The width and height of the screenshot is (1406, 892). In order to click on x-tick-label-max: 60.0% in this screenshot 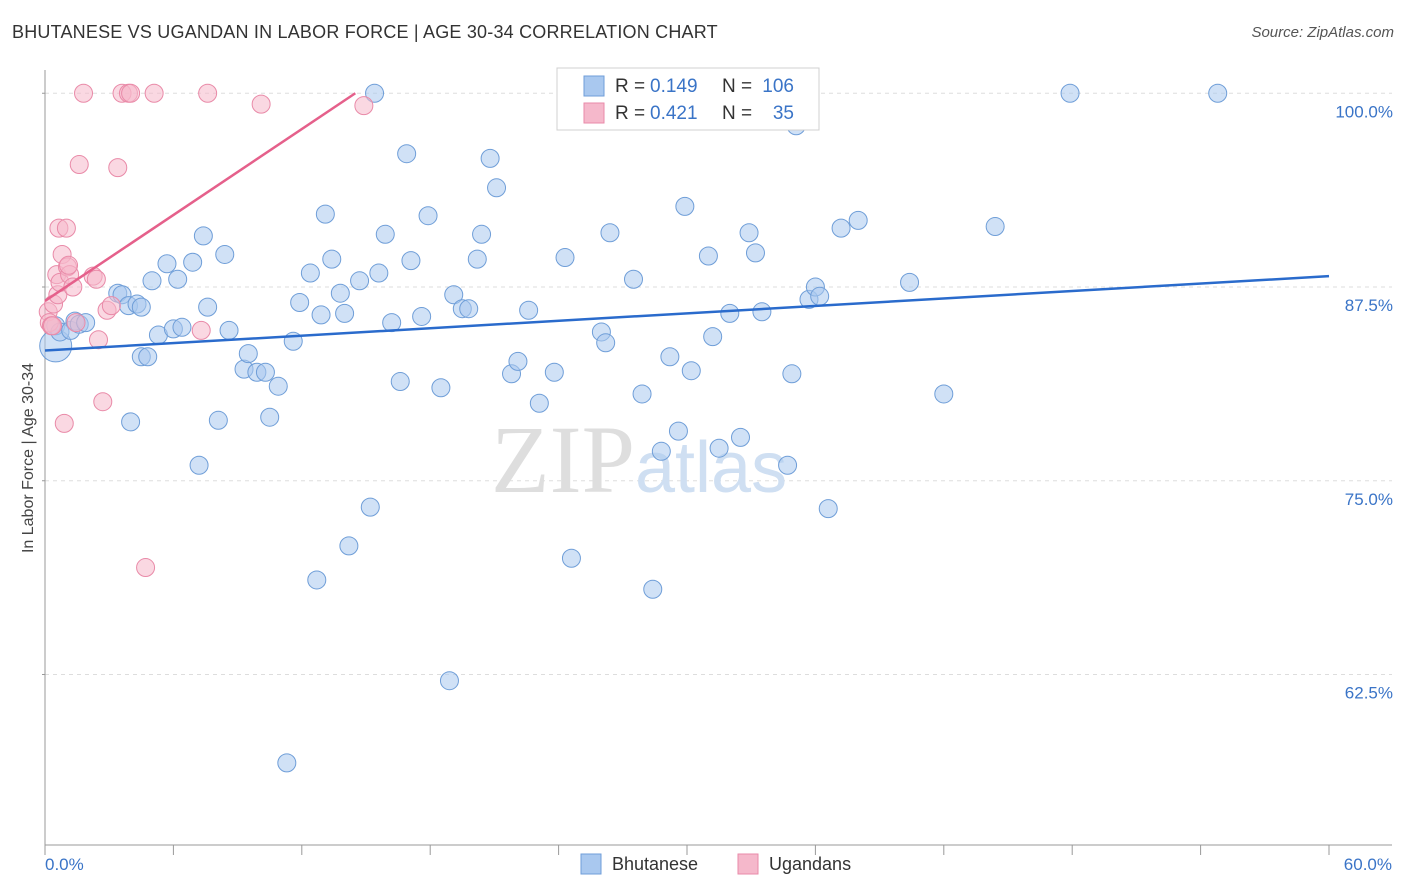, I will do `click(1368, 864)`.